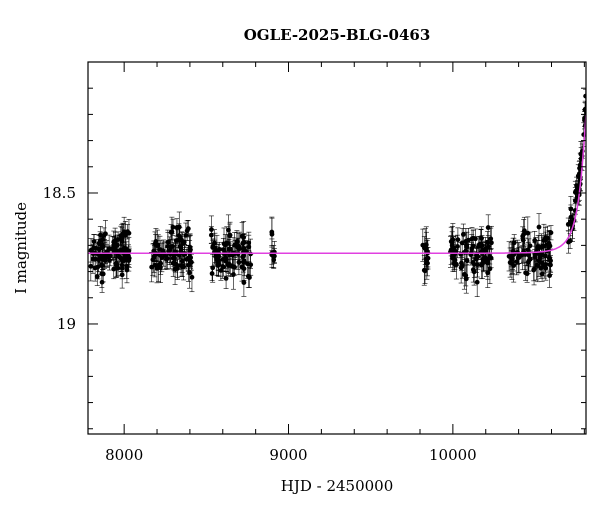 The height and width of the screenshot is (512, 600). Describe the element at coordinates (59, 193) in the screenshot. I see `y-tick-label: 18.5` at that location.